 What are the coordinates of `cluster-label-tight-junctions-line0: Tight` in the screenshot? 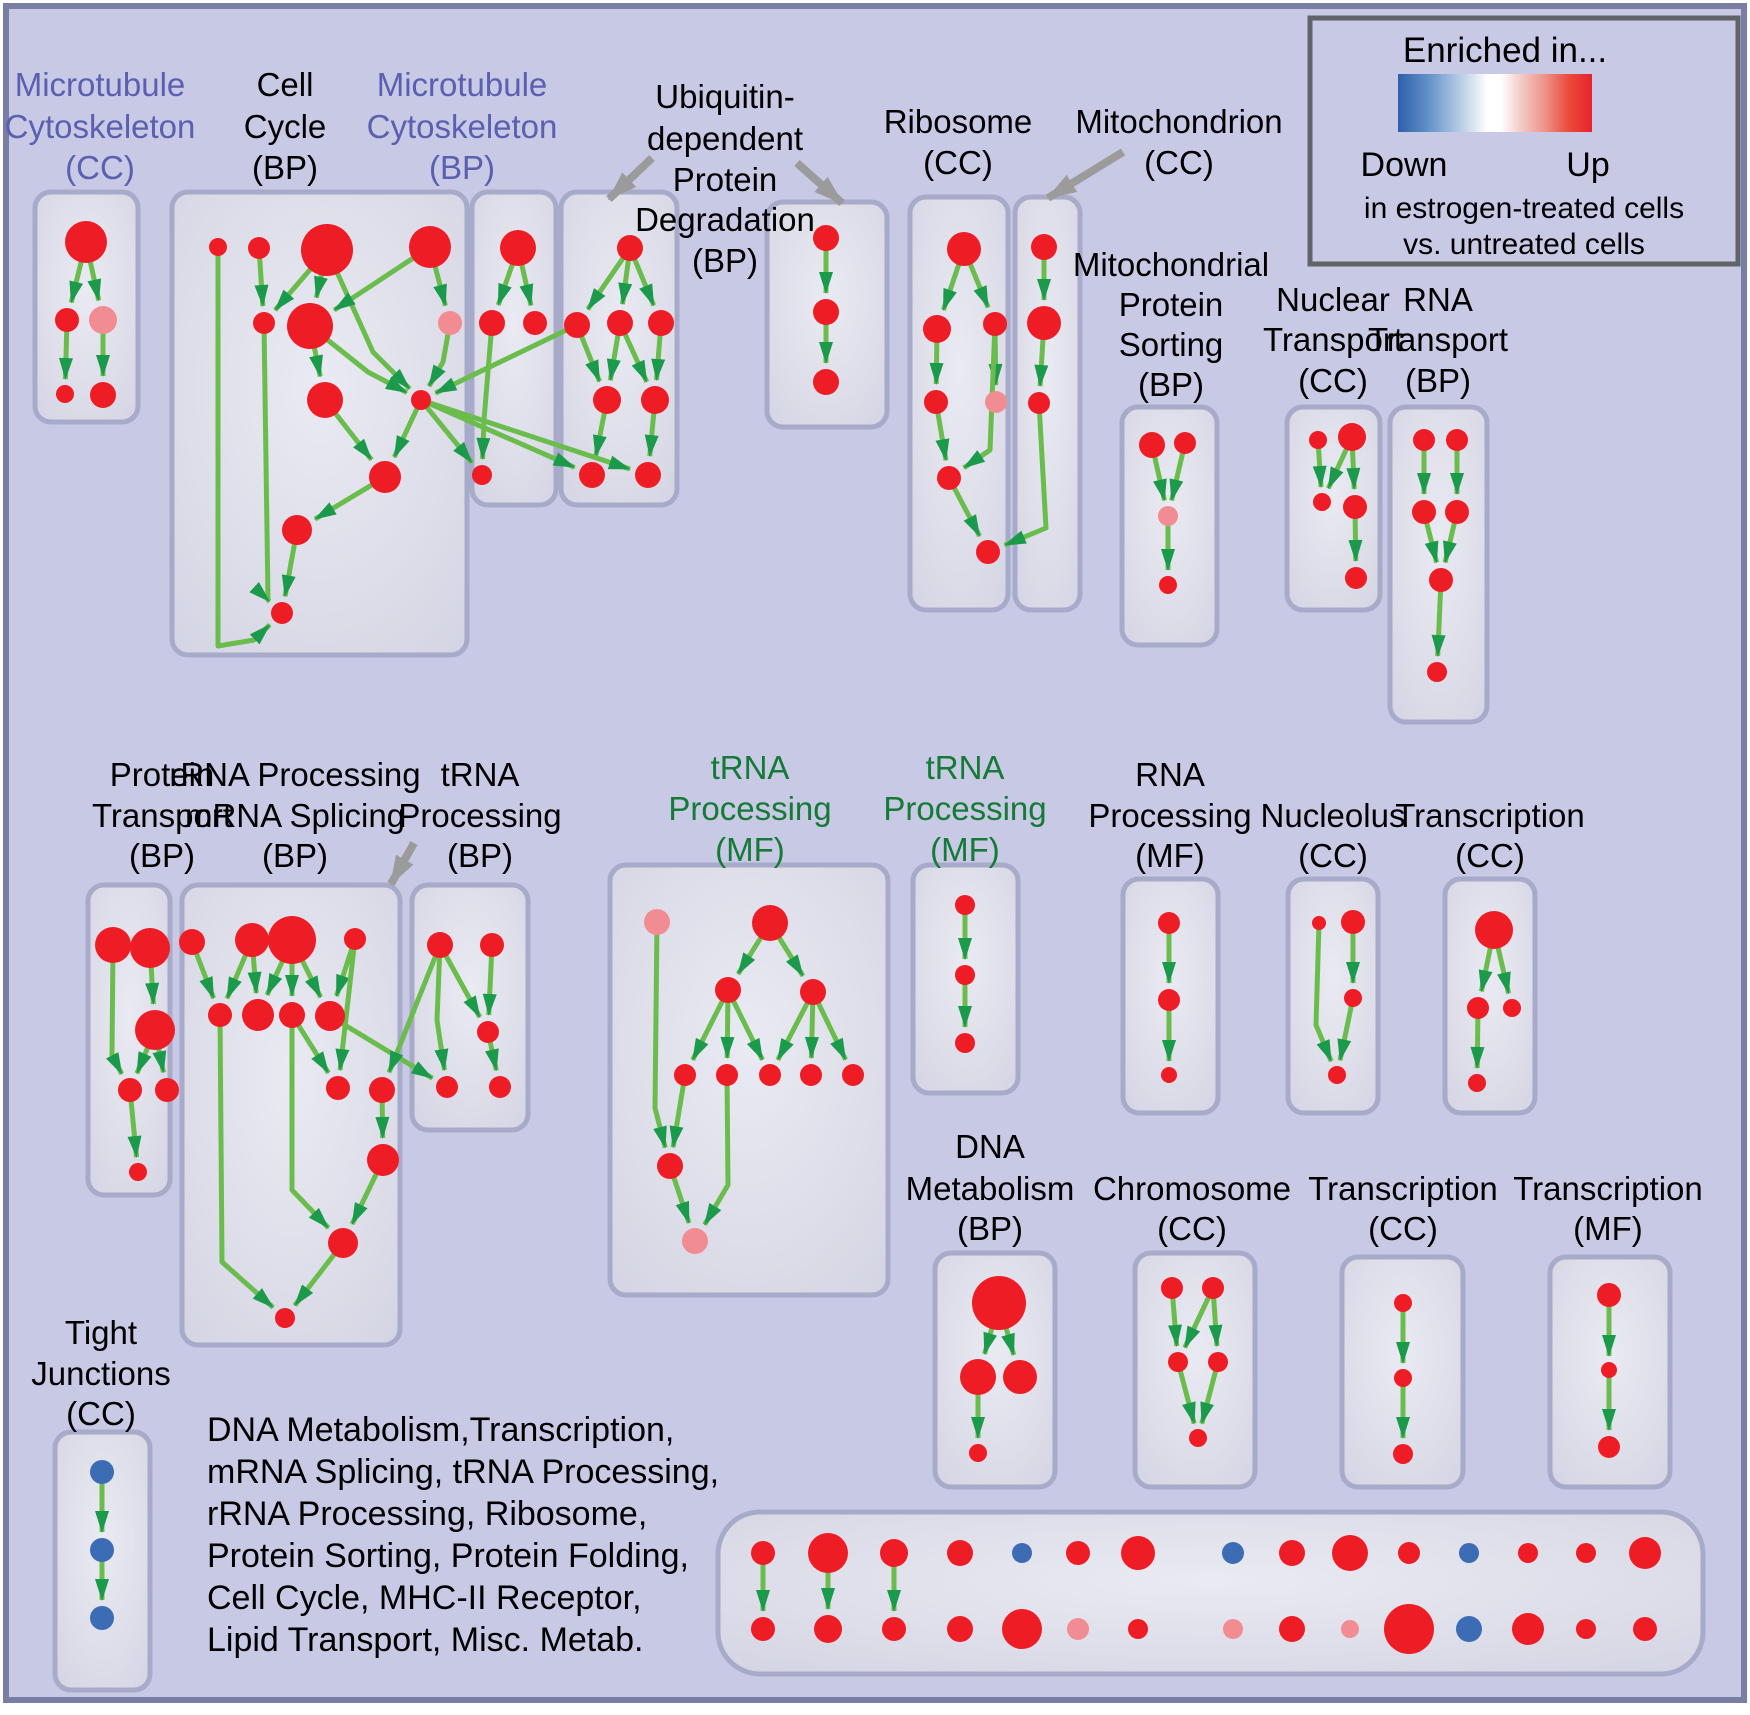 It's located at (101, 1332).